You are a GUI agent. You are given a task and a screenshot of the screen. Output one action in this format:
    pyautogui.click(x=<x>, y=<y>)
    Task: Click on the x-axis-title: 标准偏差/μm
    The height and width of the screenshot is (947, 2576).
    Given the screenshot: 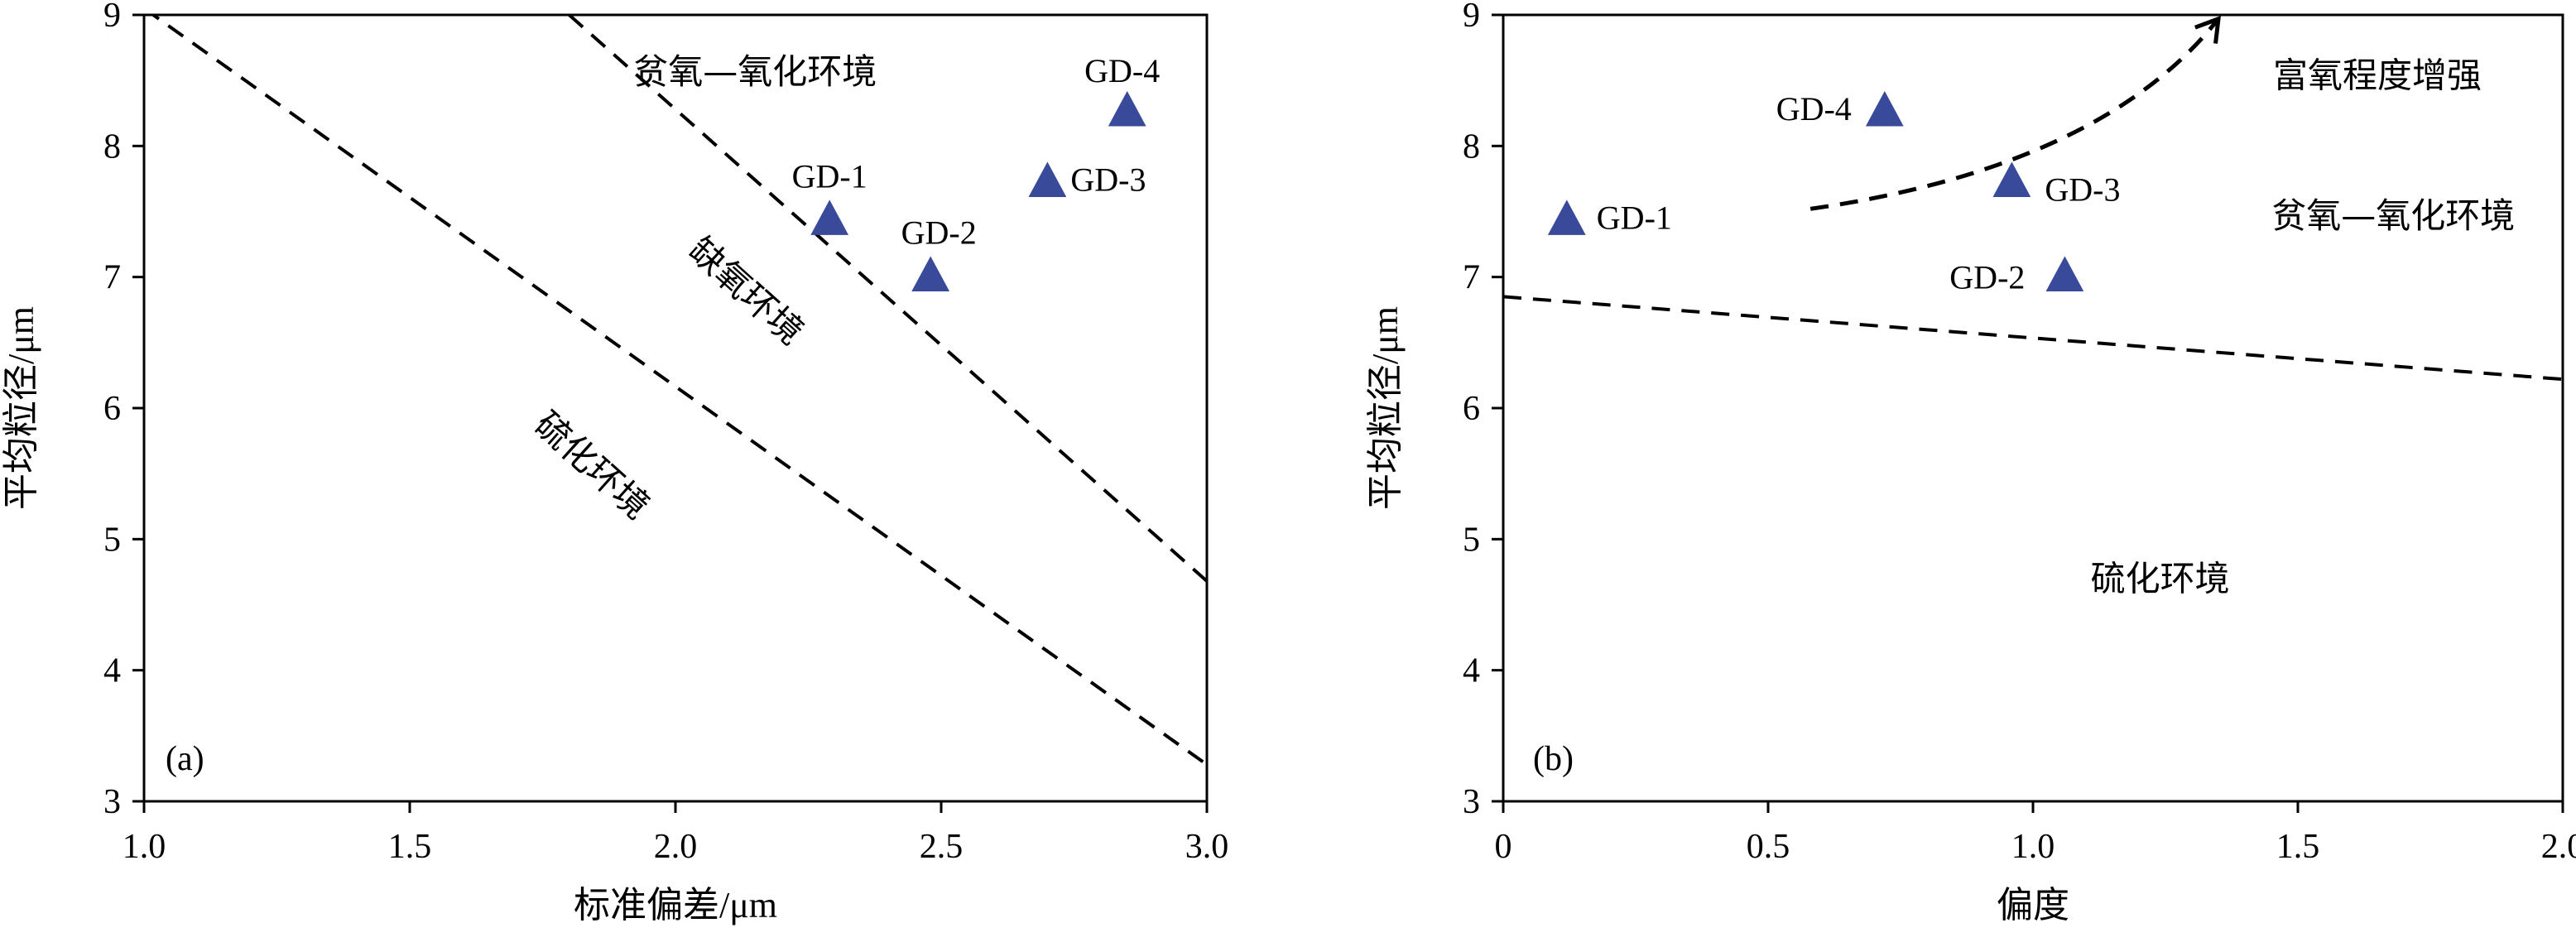 What is the action you would take?
    pyautogui.click(x=675, y=905)
    